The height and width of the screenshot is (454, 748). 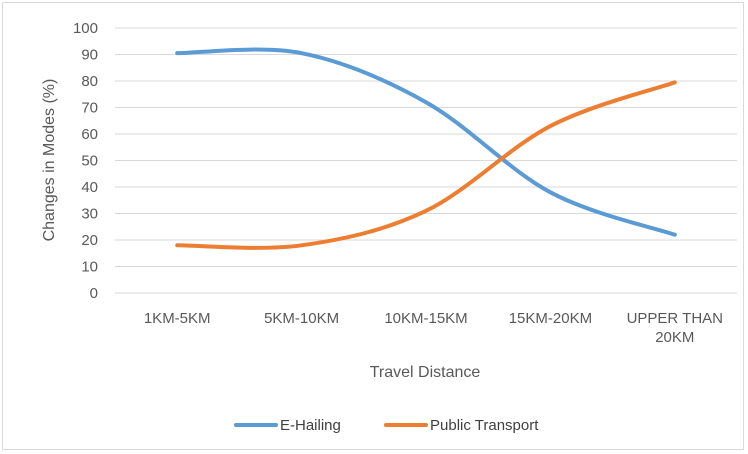 What do you see at coordinates (675, 318) in the screenshot?
I see `x-tick-label-line: UPPER THAN` at bounding box center [675, 318].